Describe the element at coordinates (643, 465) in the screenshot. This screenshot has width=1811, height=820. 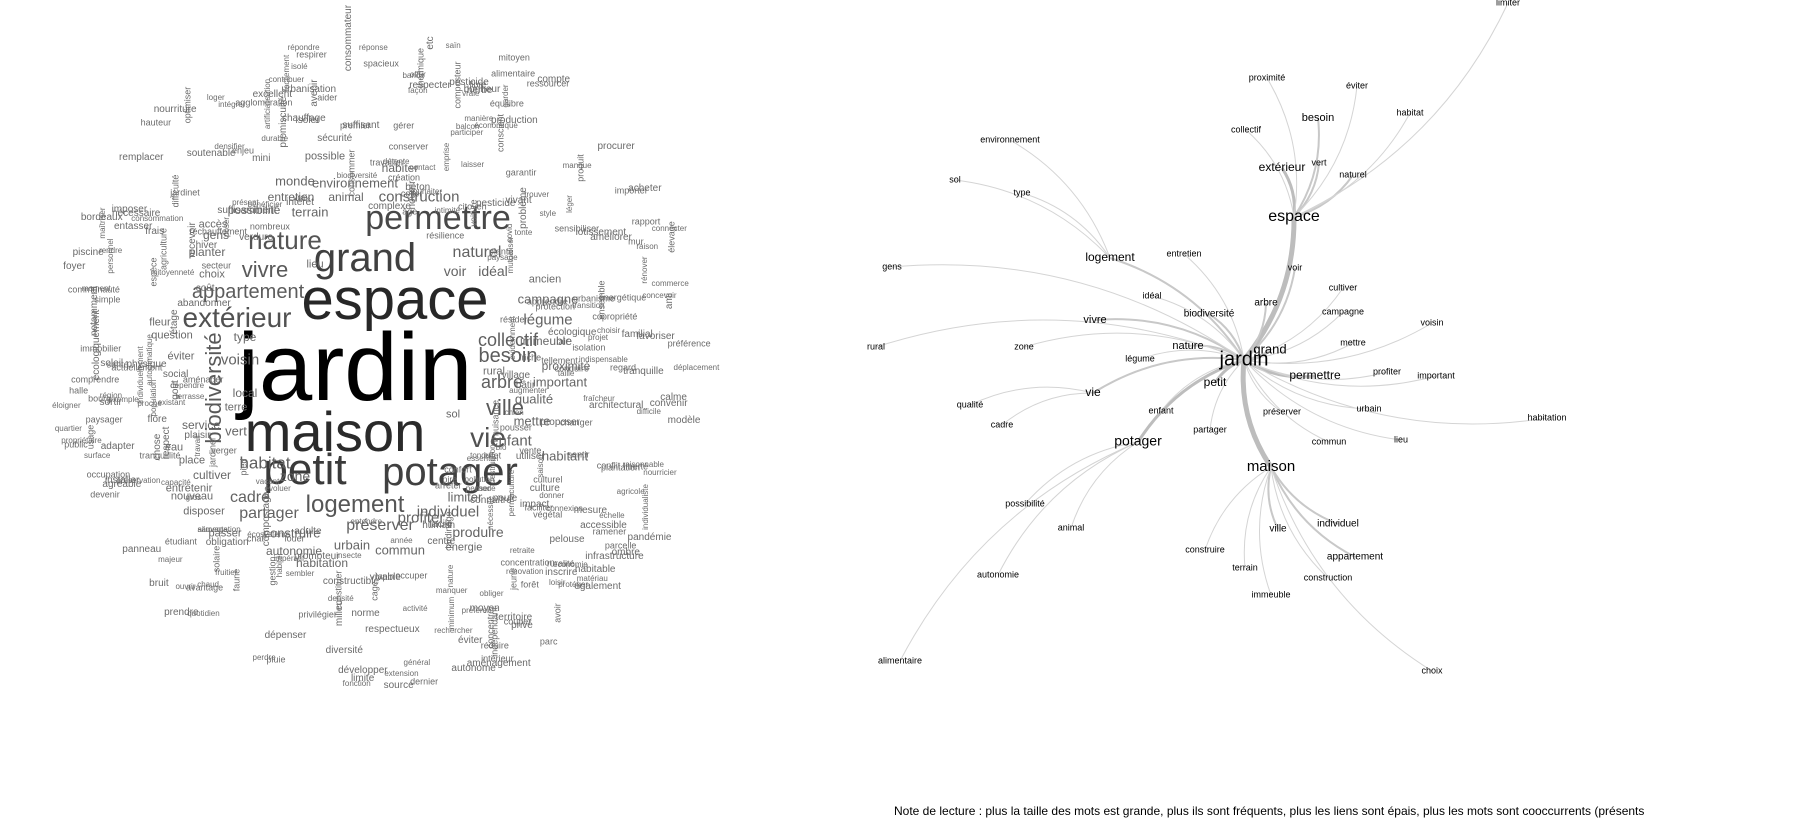
I see `cloud-word: raisonnable` at that location.